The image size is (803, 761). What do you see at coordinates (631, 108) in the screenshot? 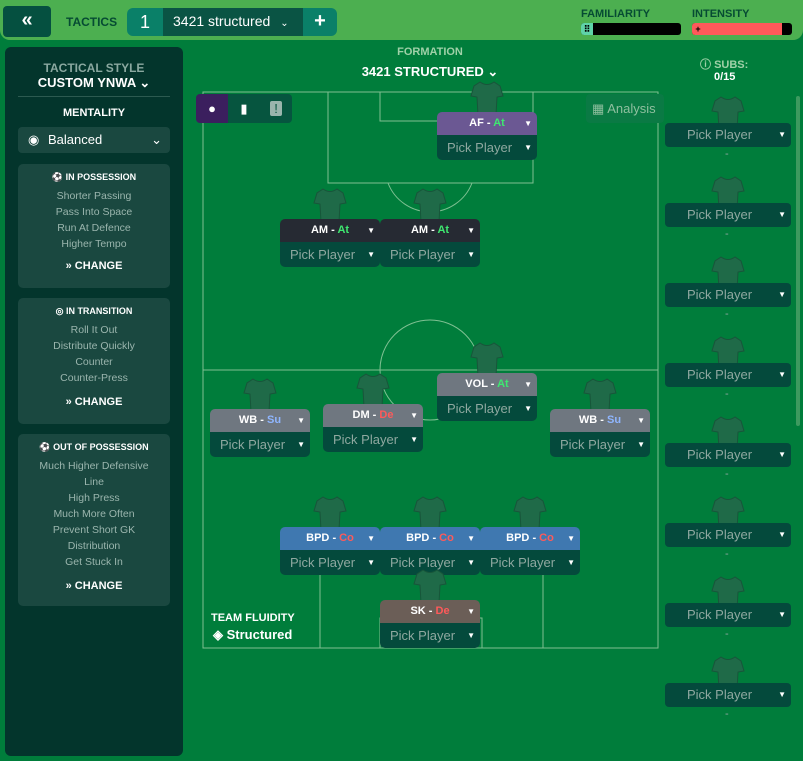
I see `analysis-label: Analysis` at bounding box center [631, 108].